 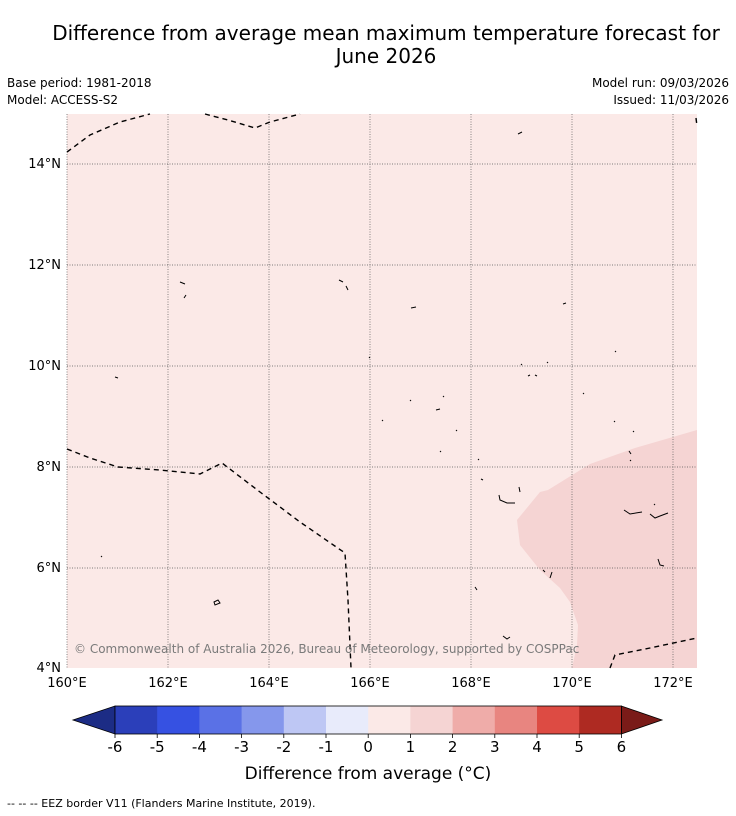 What do you see at coordinates (79, 92) in the screenshot?
I see `meta-left: Base period: 1981-2018 Model: ACCESS-S2` at bounding box center [79, 92].